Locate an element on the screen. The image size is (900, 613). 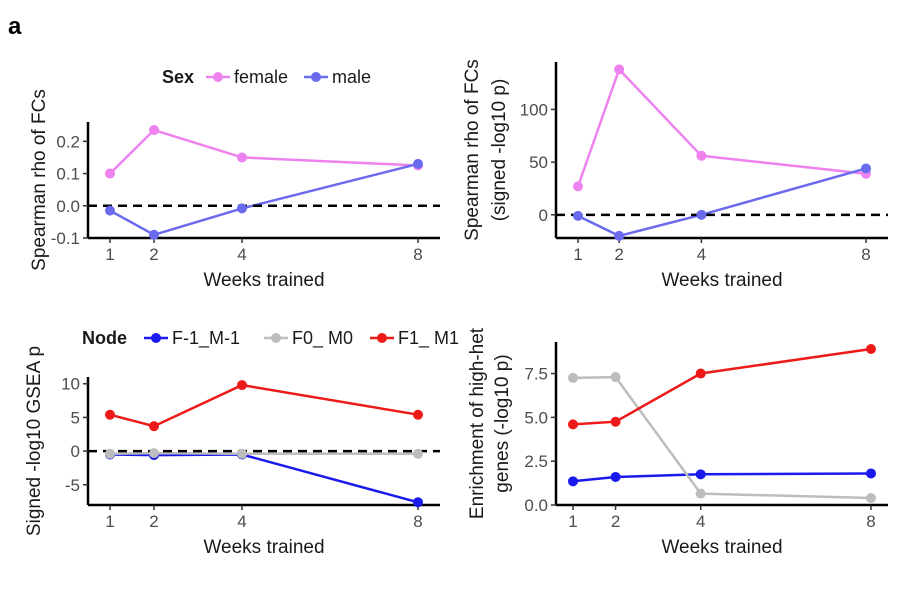
legend-entry: F-1_M-1 is located at coordinates (206, 338).